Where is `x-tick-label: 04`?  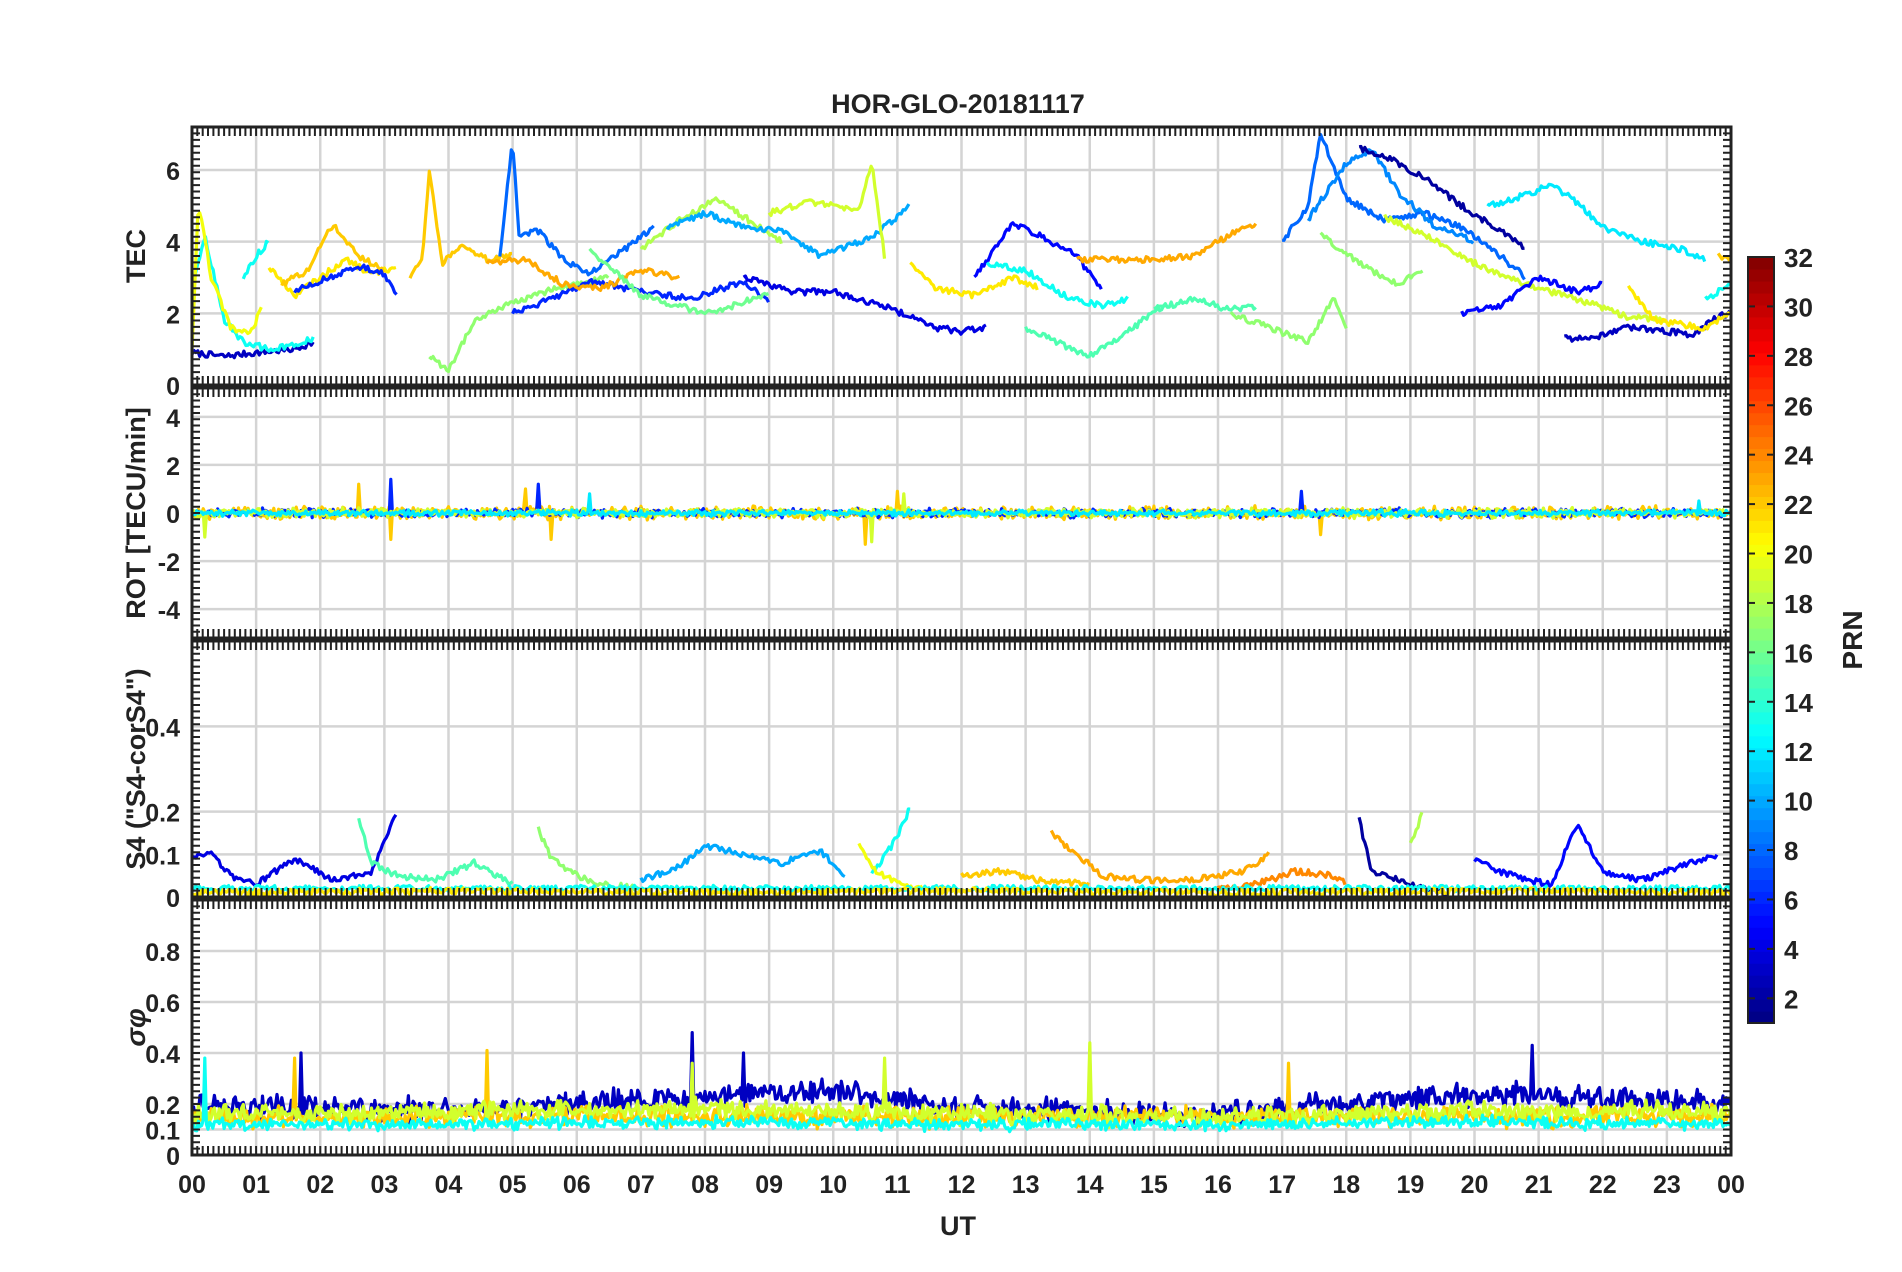 x-tick-label: 04 is located at coordinates (449, 1185).